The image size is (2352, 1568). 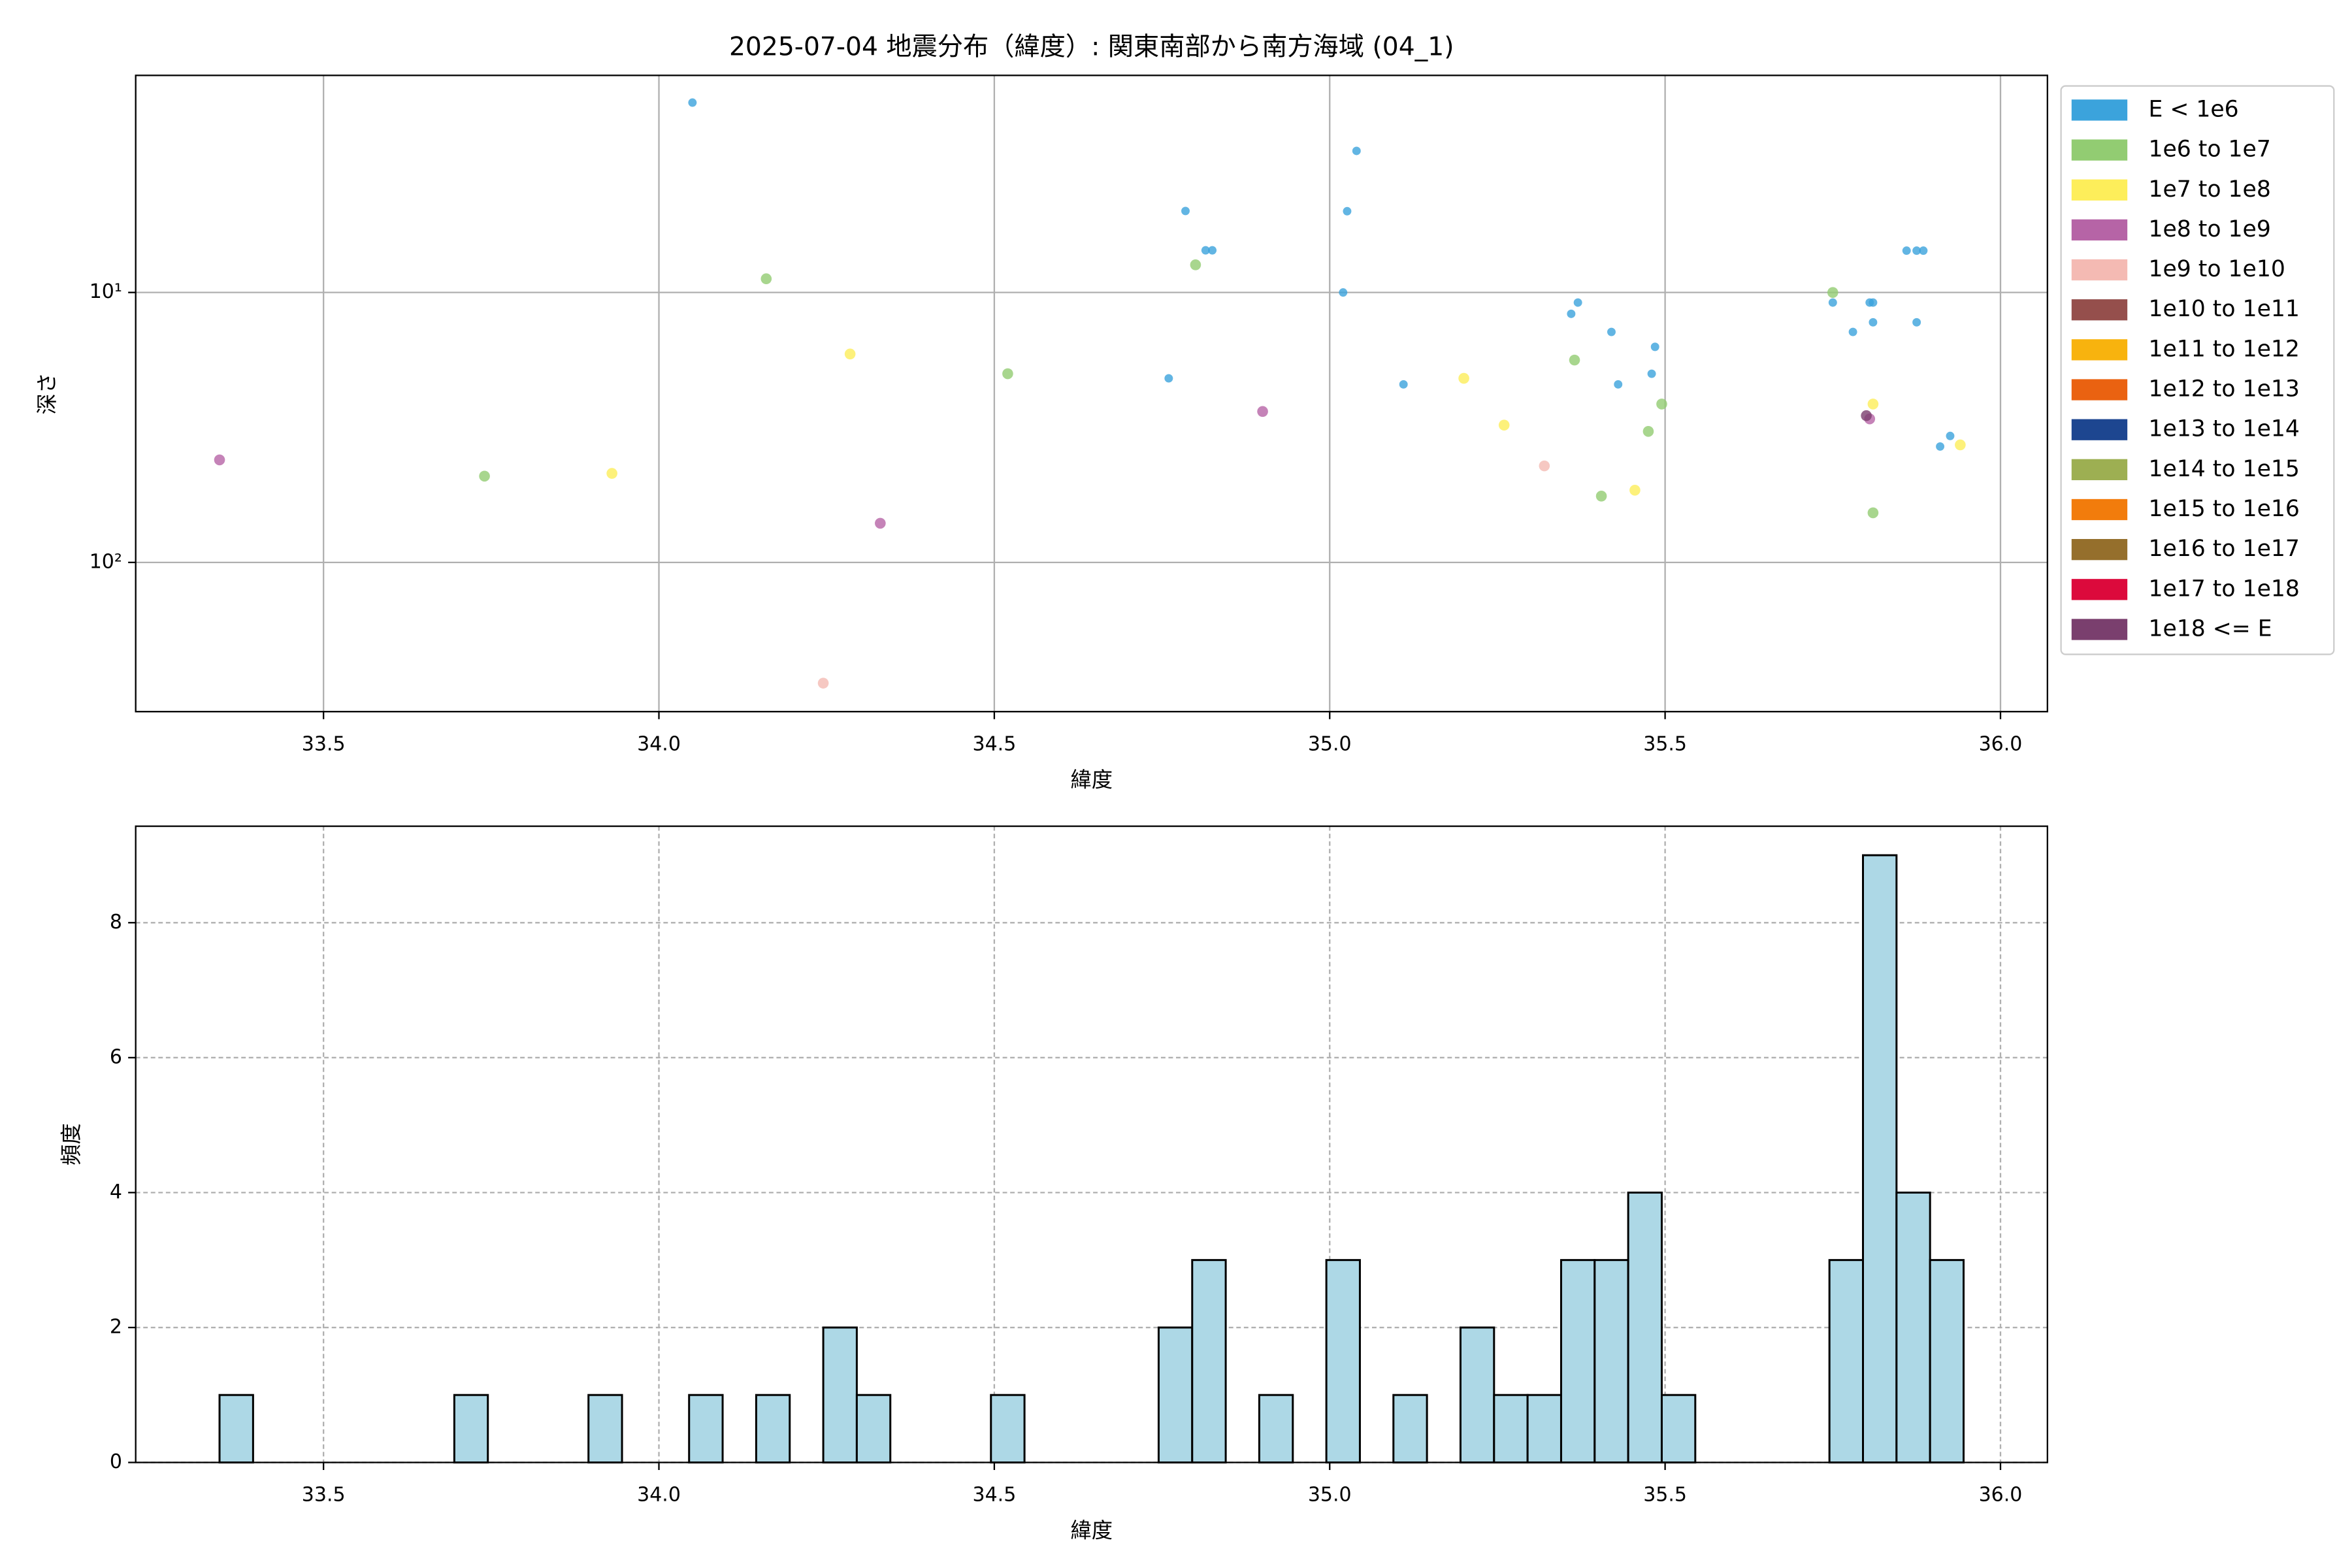 I want to click on legend-label: 1e9 to 1e10, so click(x=2216, y=269).